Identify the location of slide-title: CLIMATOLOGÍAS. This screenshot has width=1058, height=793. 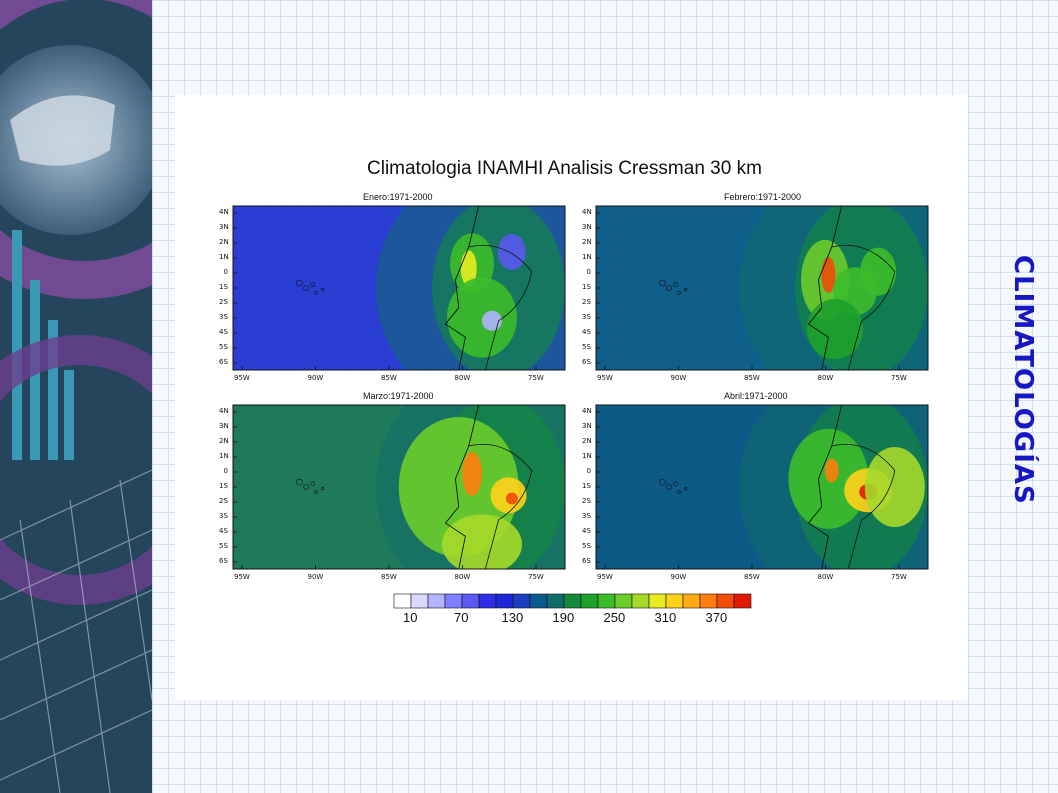
(1023, 380).